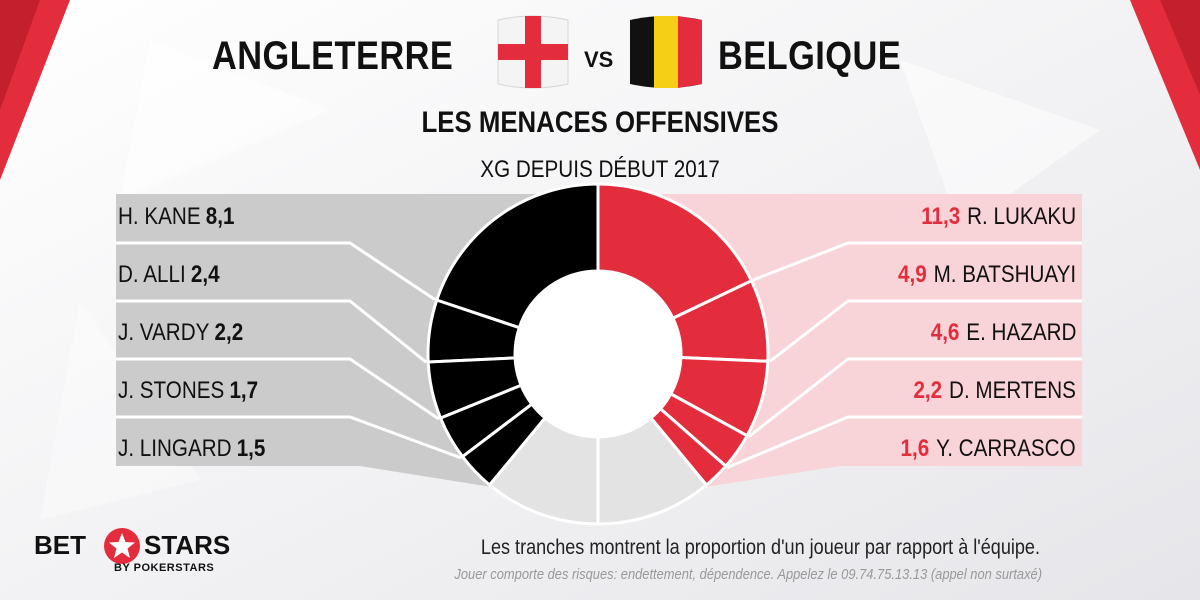 The image size is (1200, 600). What do you see at coordinates (187, 545) in the screenshot?
I see `logo-stars-text: STARS` at bounding box center [187, 545].